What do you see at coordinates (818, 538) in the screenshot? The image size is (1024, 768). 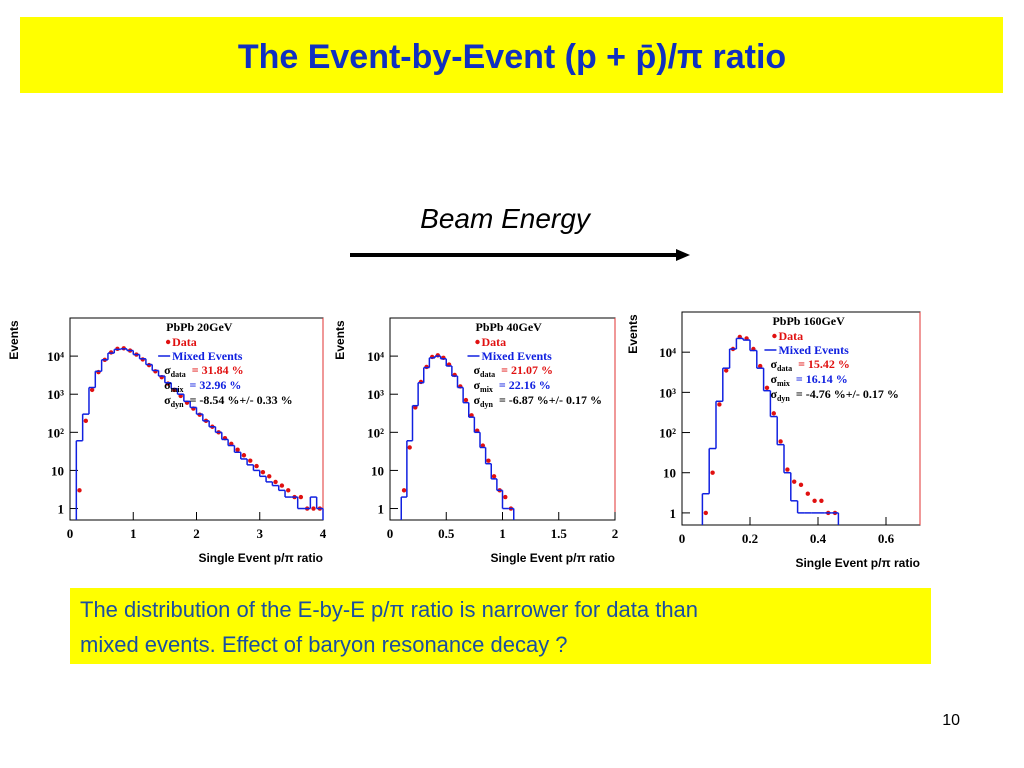 I see `x-tick-label: 0.4` at bounding box center [818, 538].